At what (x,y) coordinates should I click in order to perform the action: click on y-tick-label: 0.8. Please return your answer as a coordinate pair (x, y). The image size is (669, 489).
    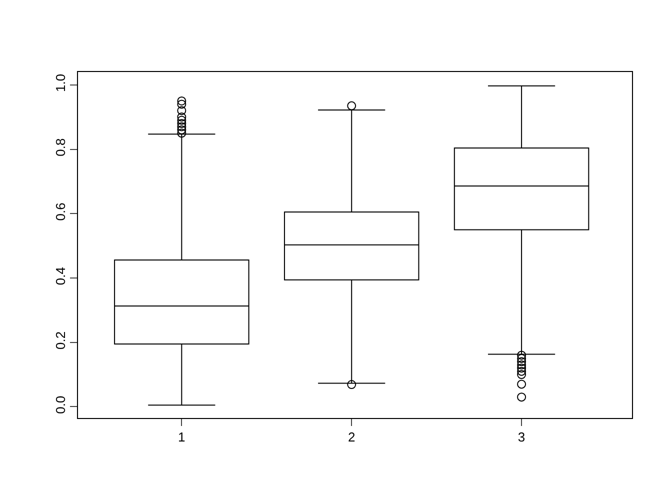
    Looking at the image, I should click on (60, 147).